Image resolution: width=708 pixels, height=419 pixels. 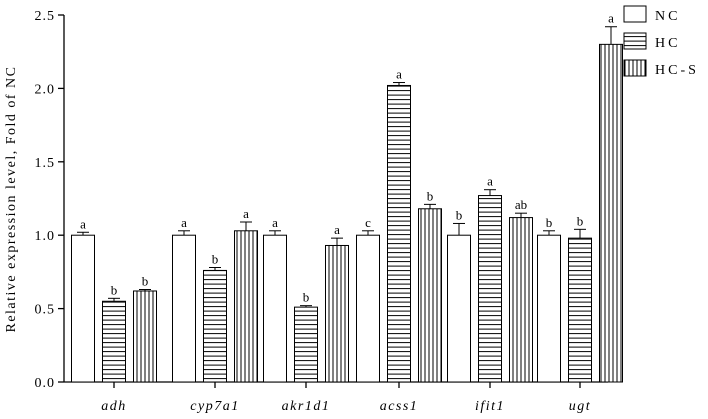 What do you see at coordinates (246, 306) in the screenshot?
I see `bar-hc-s-cyp7a1` at bounding box center [246, 306].